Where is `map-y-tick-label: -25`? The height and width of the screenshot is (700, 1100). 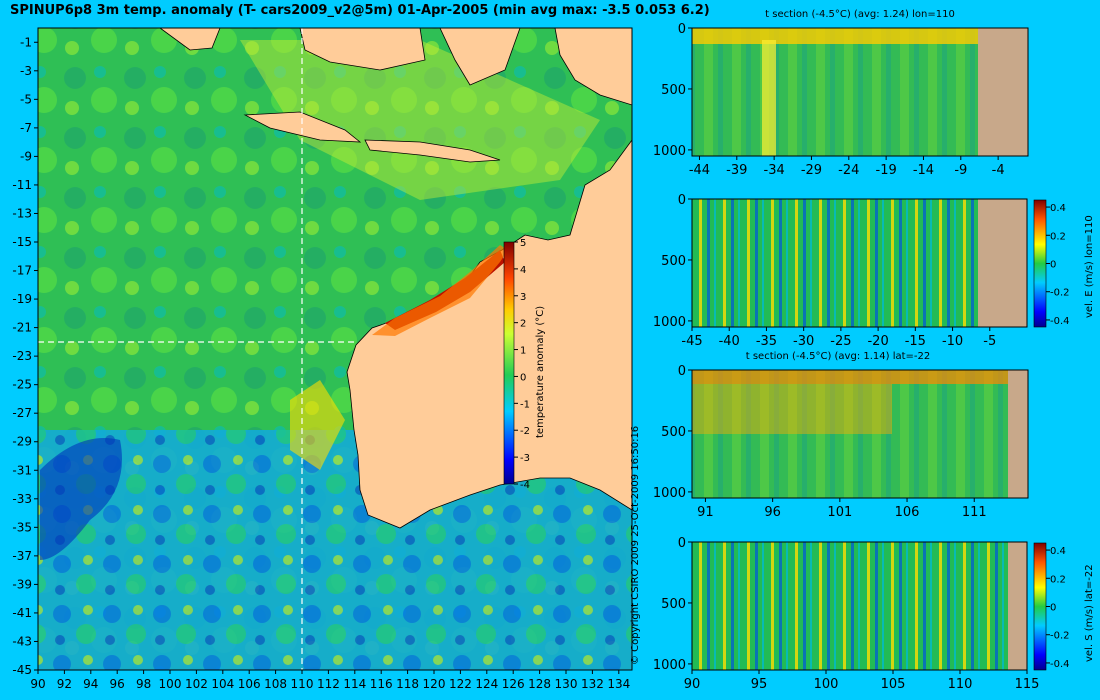 map-y-tick-label: -25 is located at coordinates (22, 385).